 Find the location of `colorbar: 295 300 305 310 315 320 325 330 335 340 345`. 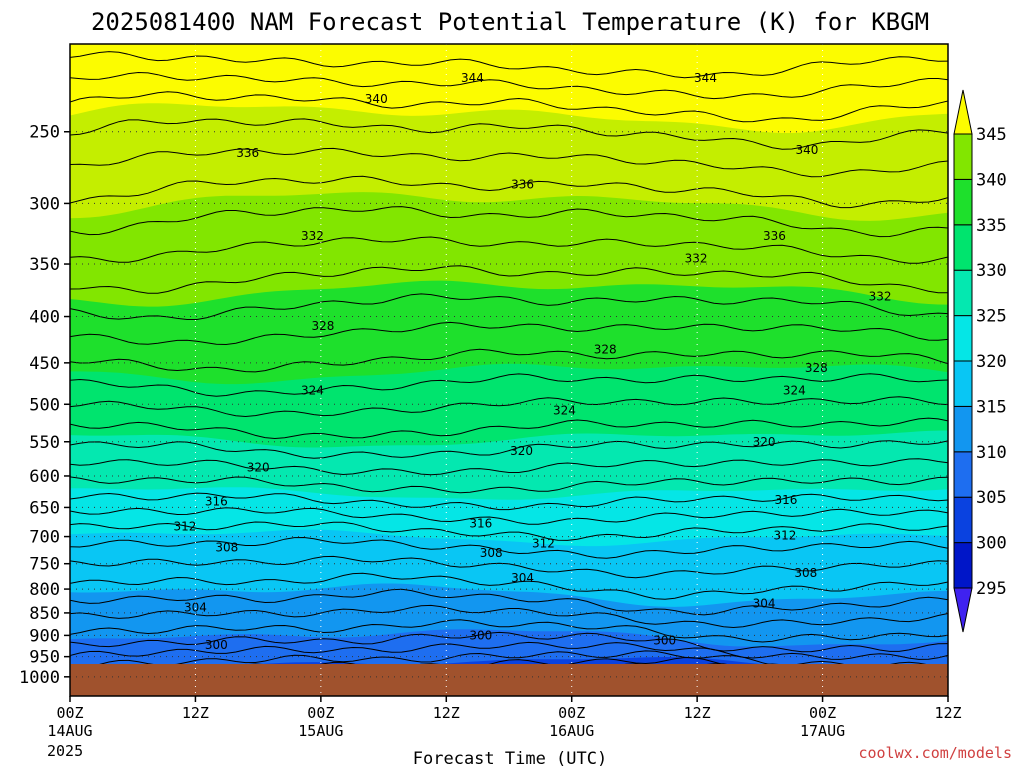

colorbar: 295 300 305 310 315 320 325 330 335 340 345 is located at coordinates (980, 361).